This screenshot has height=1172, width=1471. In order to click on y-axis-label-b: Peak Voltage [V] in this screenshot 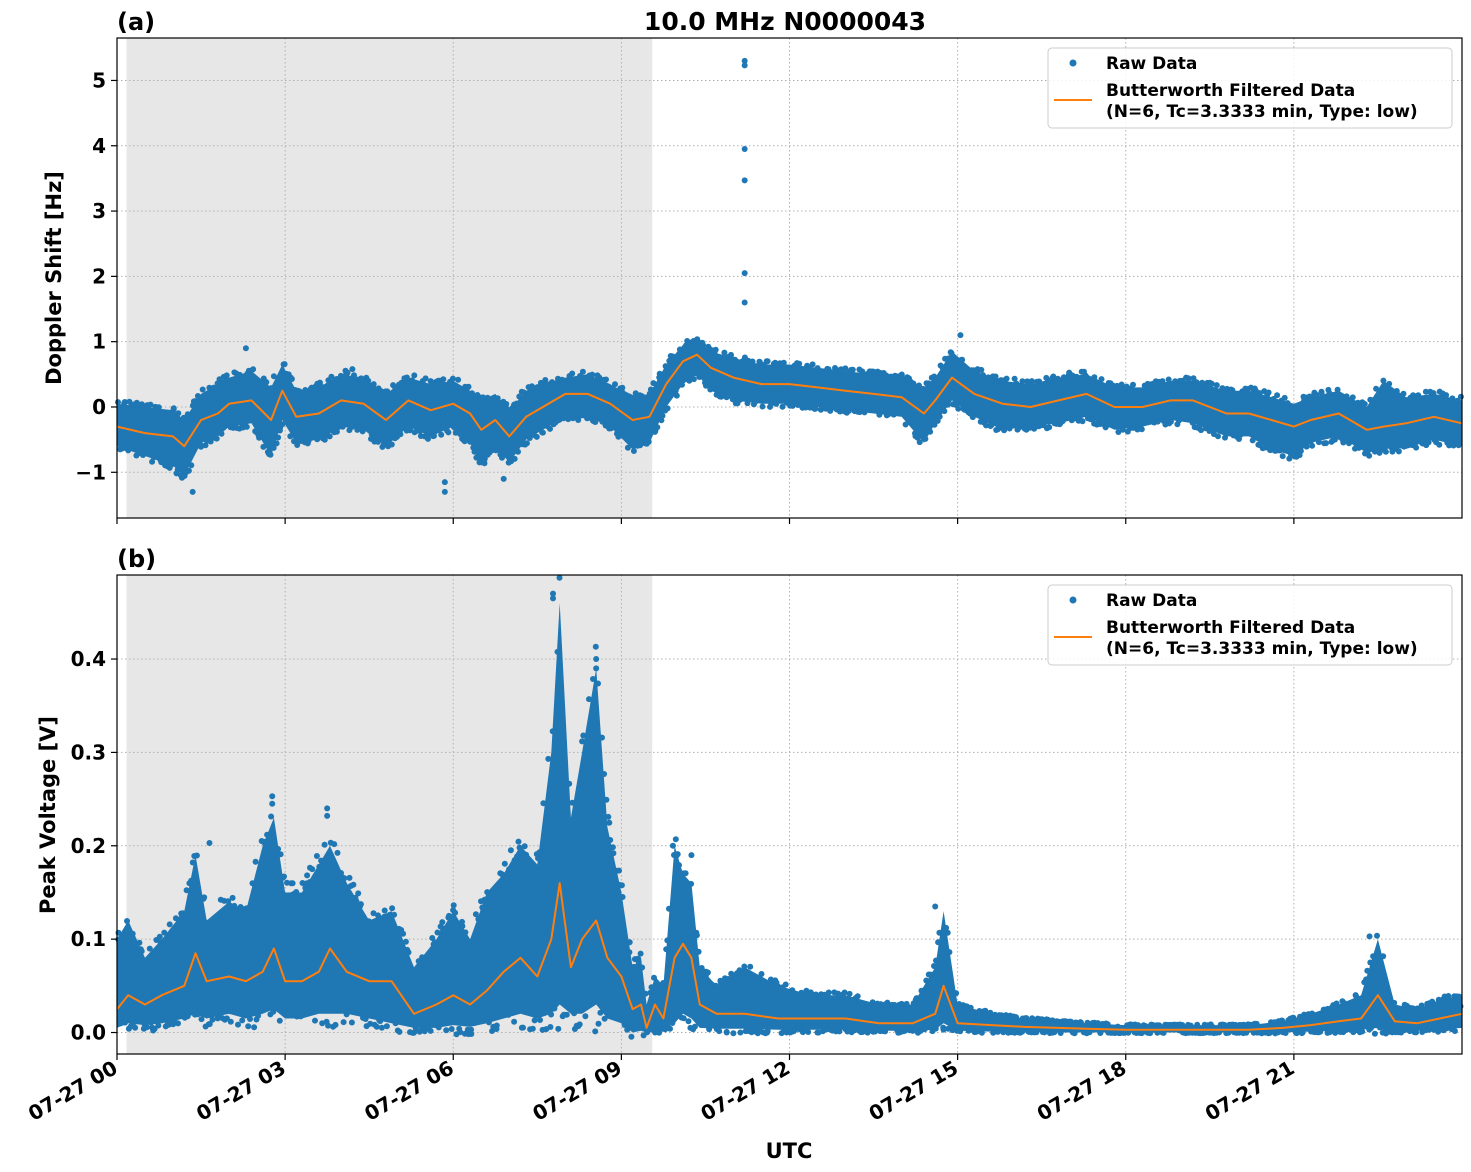, I will do `click(48, 815)`.